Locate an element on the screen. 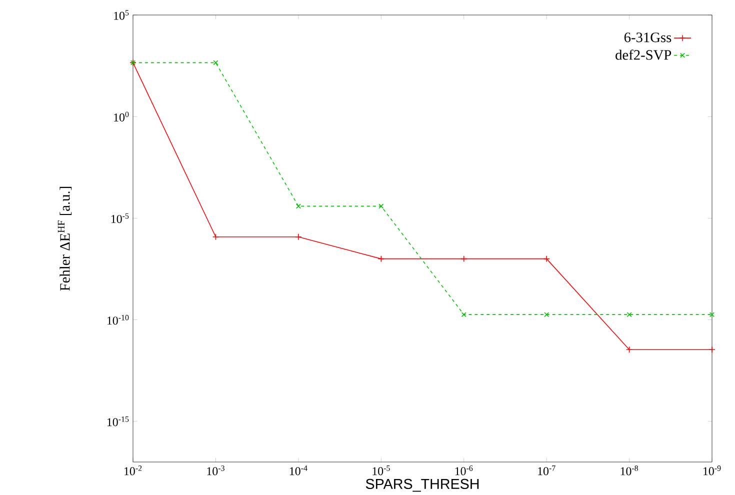  y-tick-label: 10$^{-15}$ is located at coordinates (118, 421).